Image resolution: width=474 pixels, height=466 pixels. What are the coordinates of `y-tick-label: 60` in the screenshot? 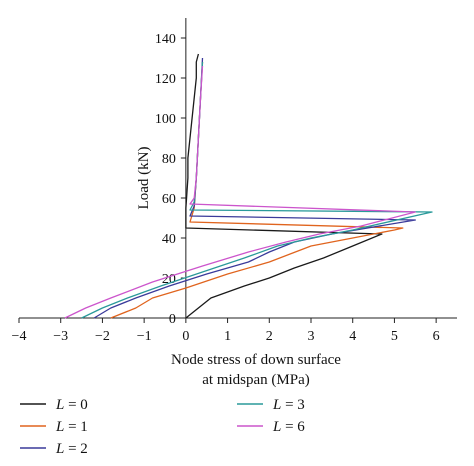 It's located at (169, 199).